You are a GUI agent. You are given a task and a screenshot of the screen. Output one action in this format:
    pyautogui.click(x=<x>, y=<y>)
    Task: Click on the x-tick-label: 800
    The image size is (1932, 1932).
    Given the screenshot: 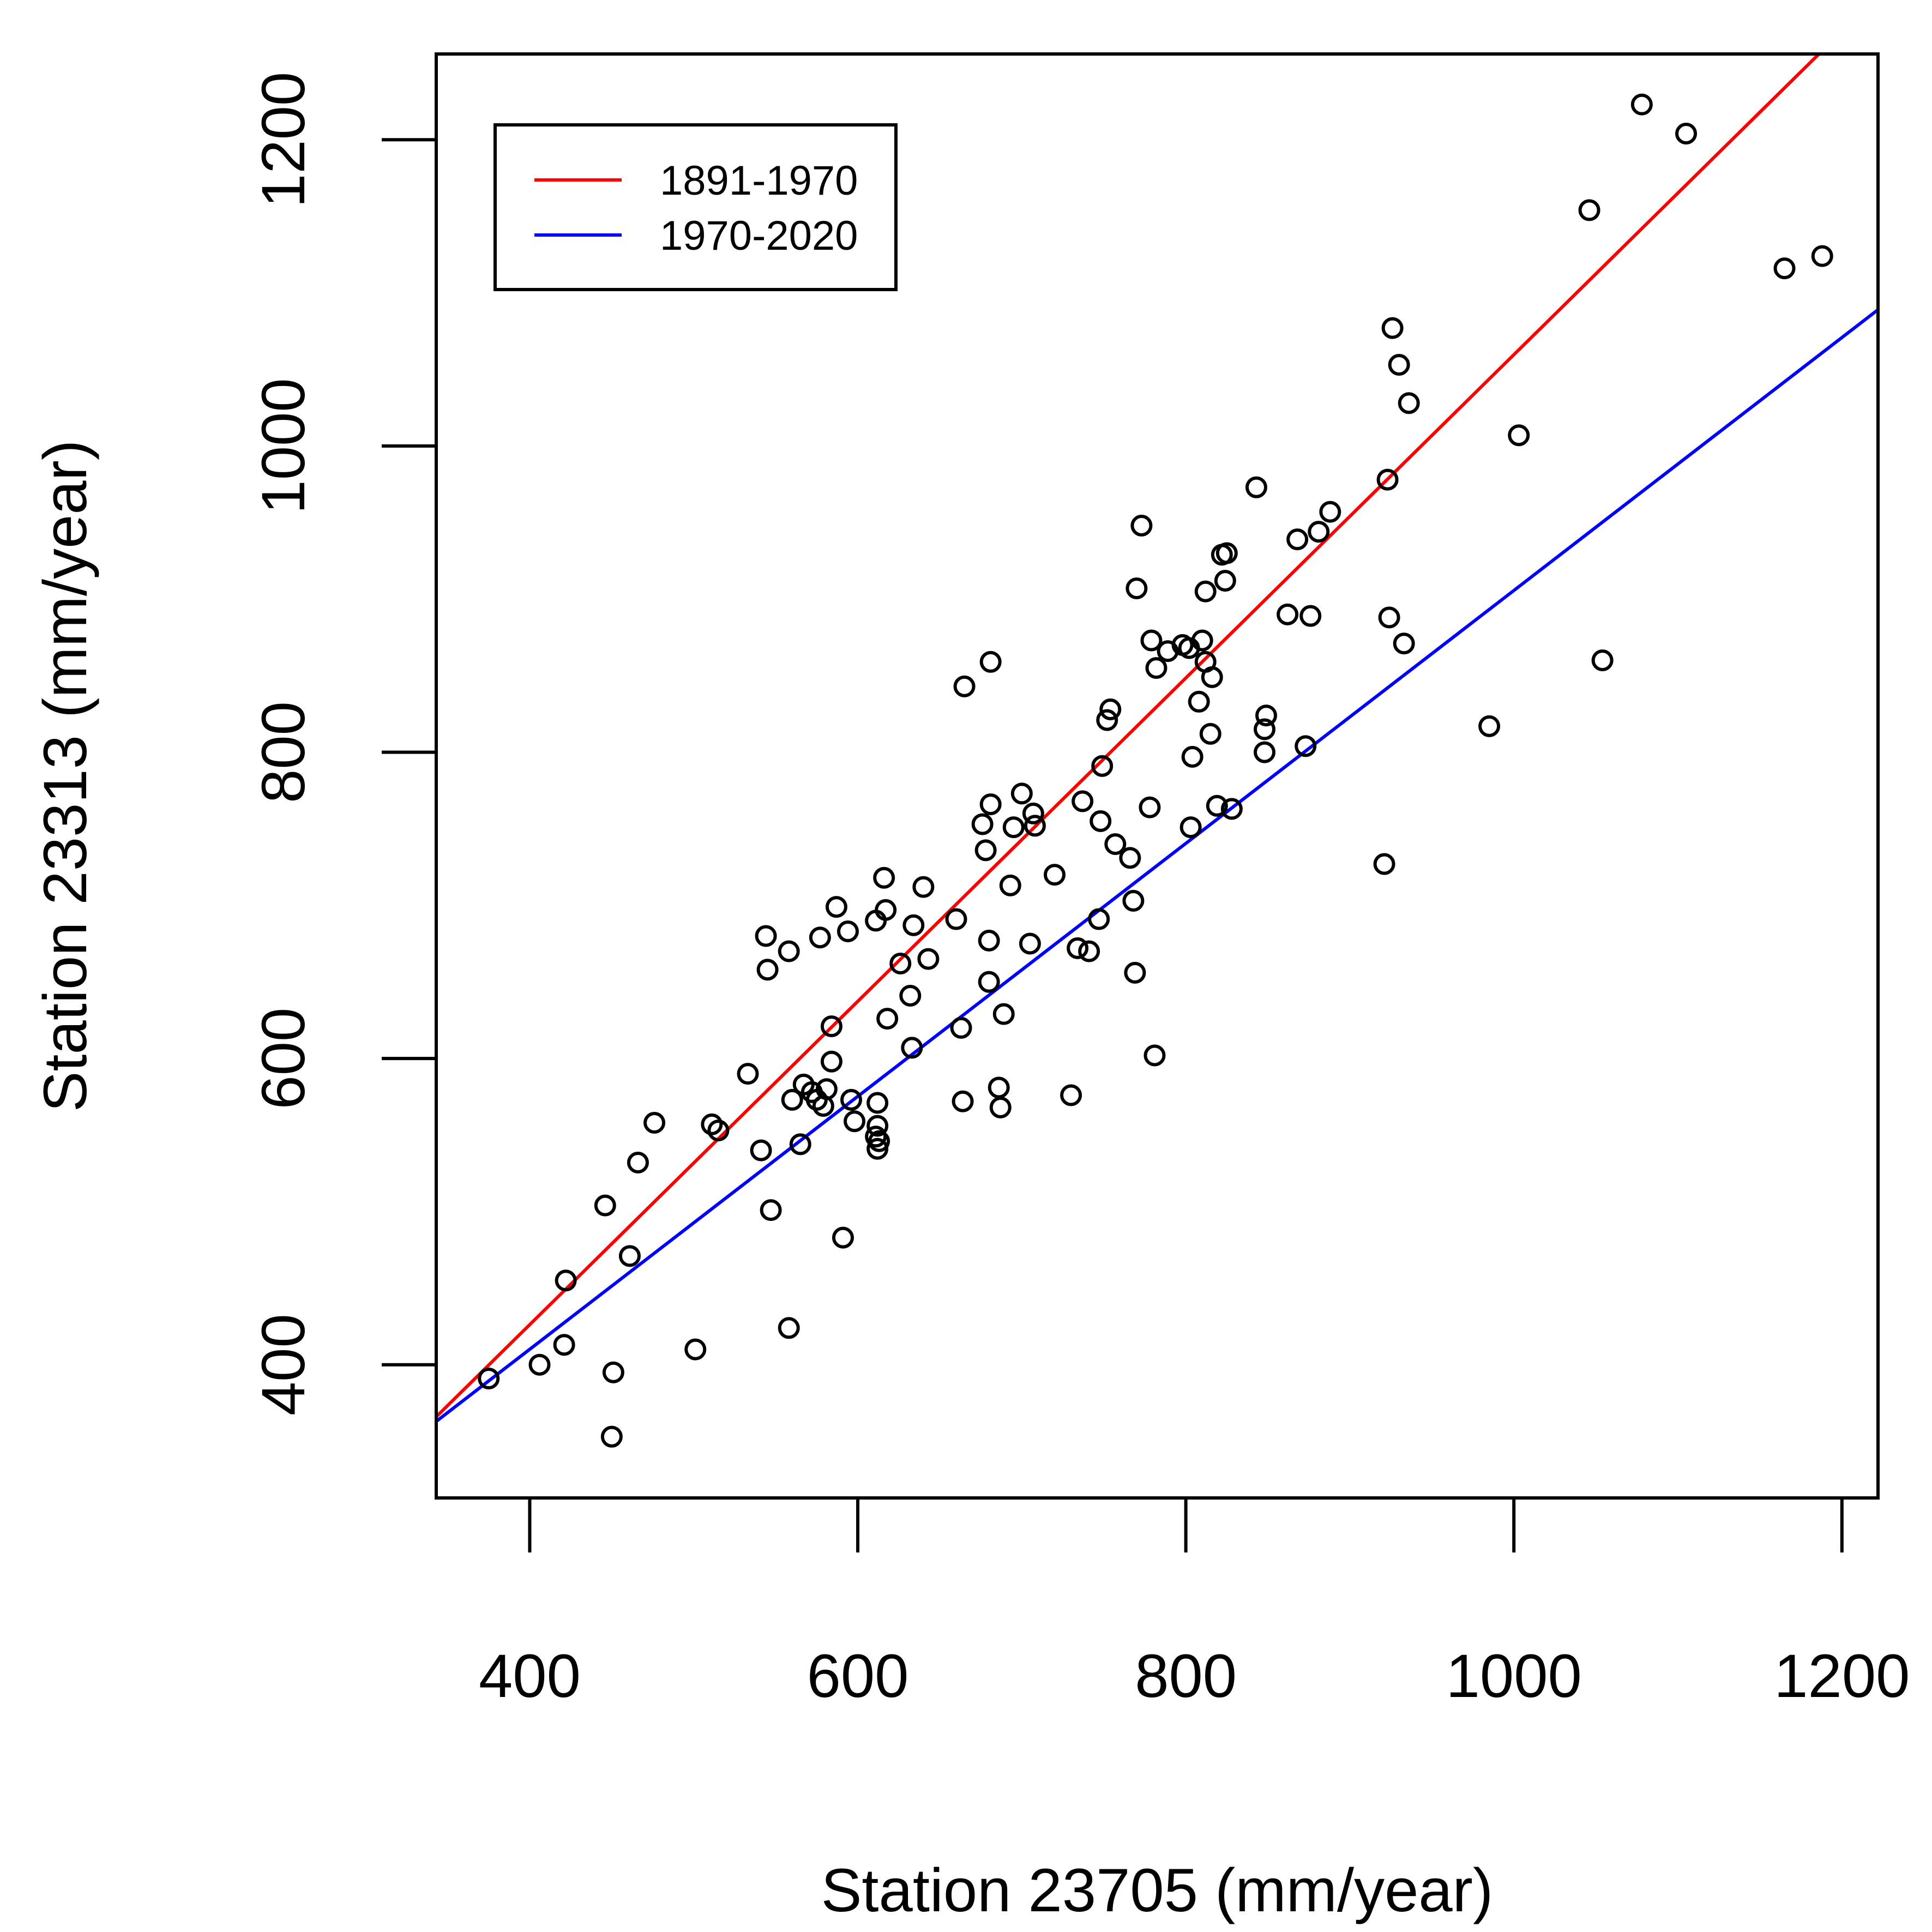 What is the action you would take?
    pyautogui.click(x=1186, y=1676)
    